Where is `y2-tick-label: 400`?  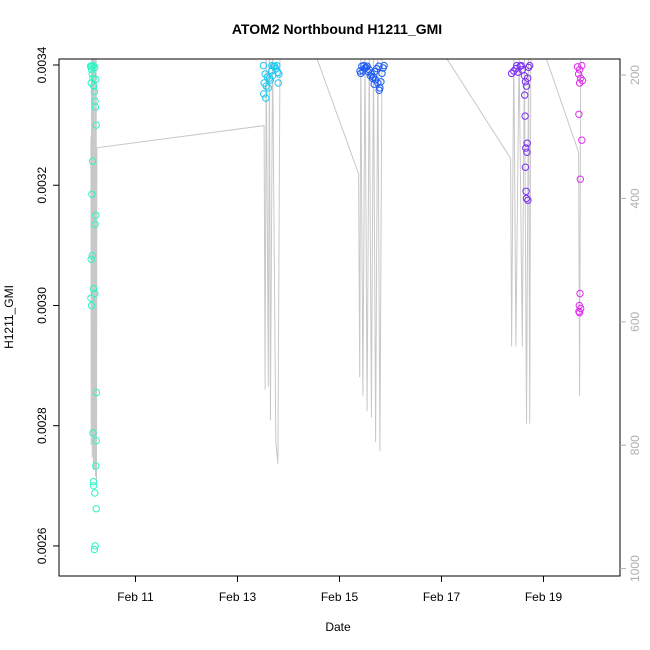
y2-tick-label: 400 is located at coordinates (635, 198).